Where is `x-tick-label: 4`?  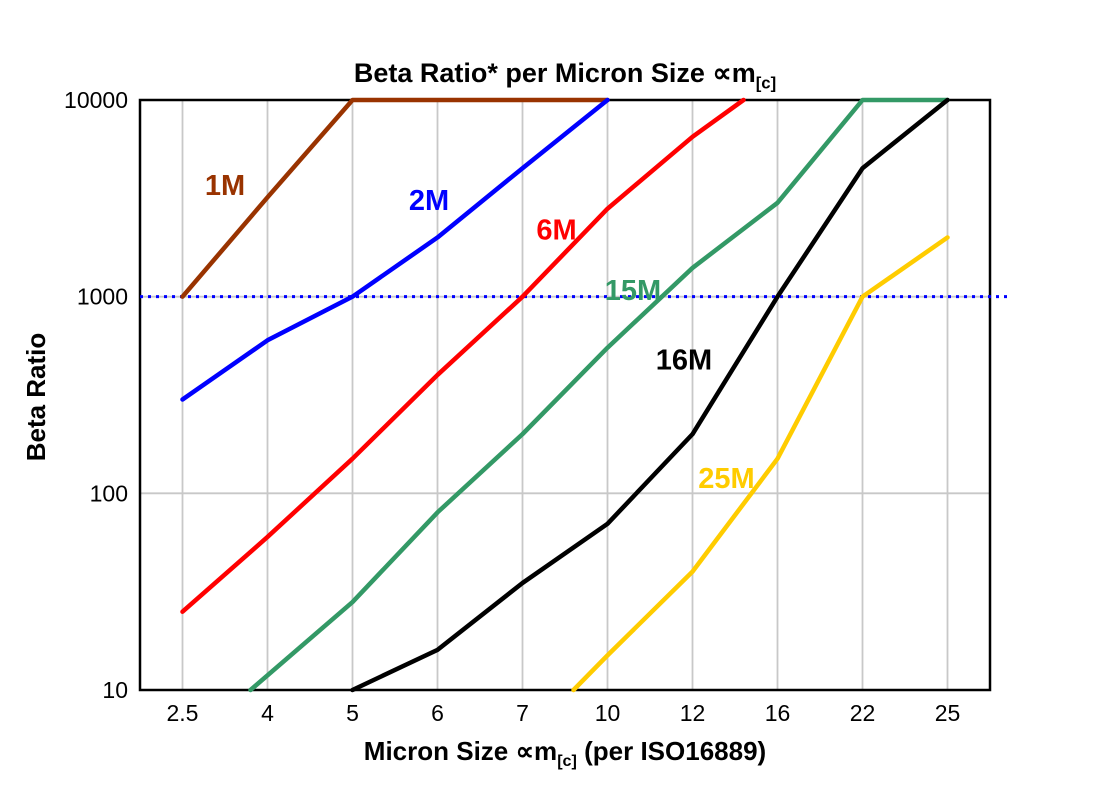
x-tick-label: 4 is located at coordinates (267, 713).